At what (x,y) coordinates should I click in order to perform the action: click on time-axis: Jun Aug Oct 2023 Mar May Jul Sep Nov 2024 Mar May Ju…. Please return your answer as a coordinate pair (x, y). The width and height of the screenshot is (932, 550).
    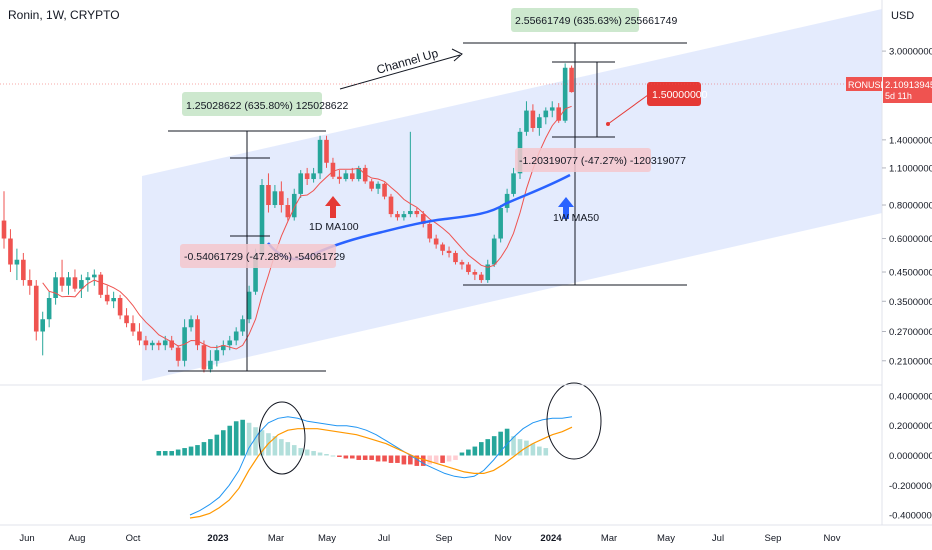
    Looking at the image, I should click on (429, 538).